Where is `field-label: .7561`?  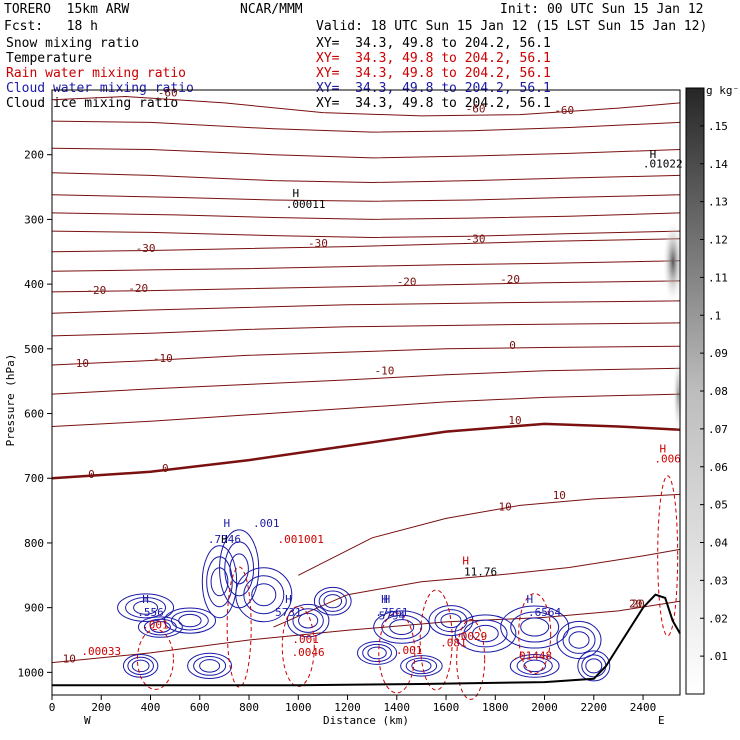
field-label: .7561 is located at coordinates (391, 612).